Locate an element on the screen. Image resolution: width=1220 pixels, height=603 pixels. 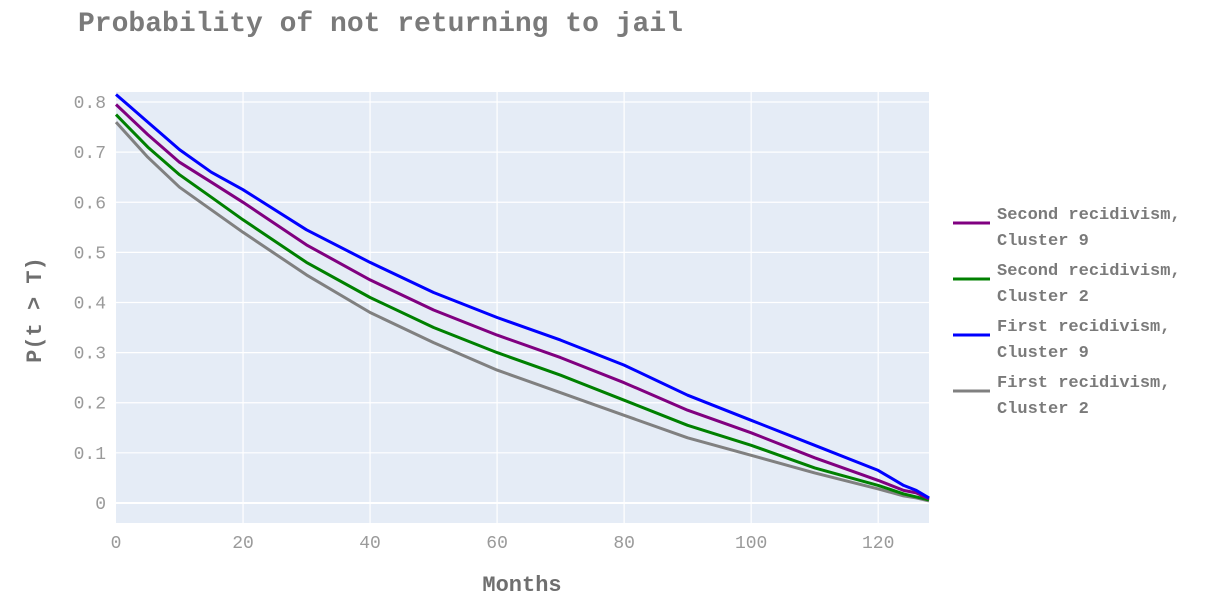
y-tick-label: 0.2 is located at coordinates (90, 405).